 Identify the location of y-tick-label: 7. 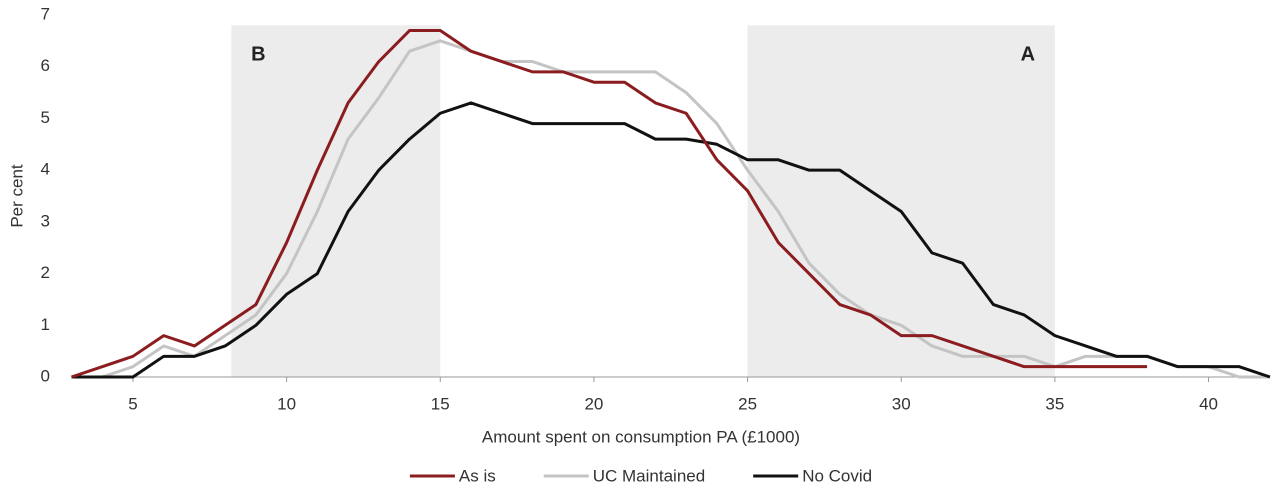
(45, 13).